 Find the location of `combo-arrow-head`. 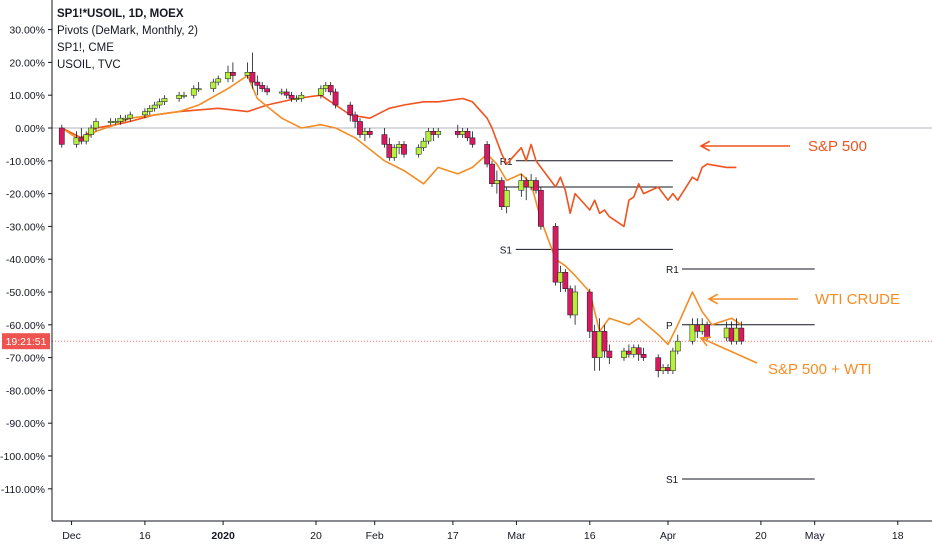

combo-arrow-head is located at coordinates (705, 341).